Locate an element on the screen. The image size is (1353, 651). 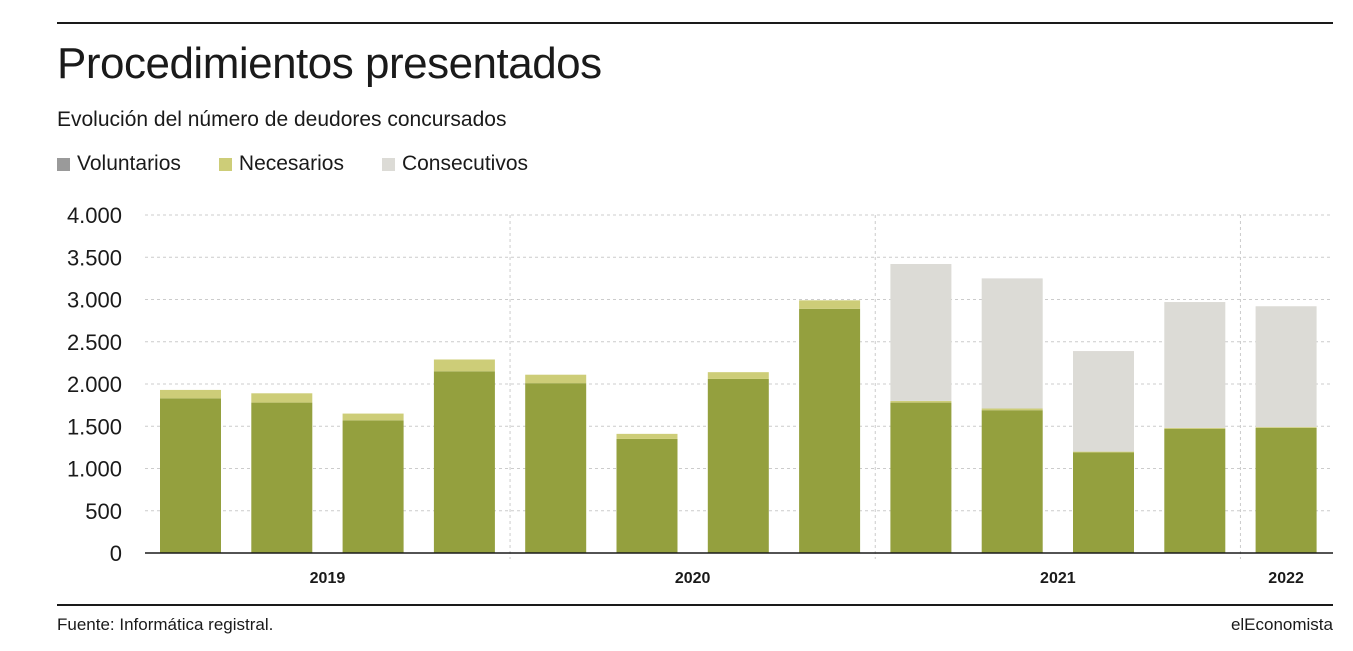
y-tick-label: 1.500 is located at coordinates (94, 426).